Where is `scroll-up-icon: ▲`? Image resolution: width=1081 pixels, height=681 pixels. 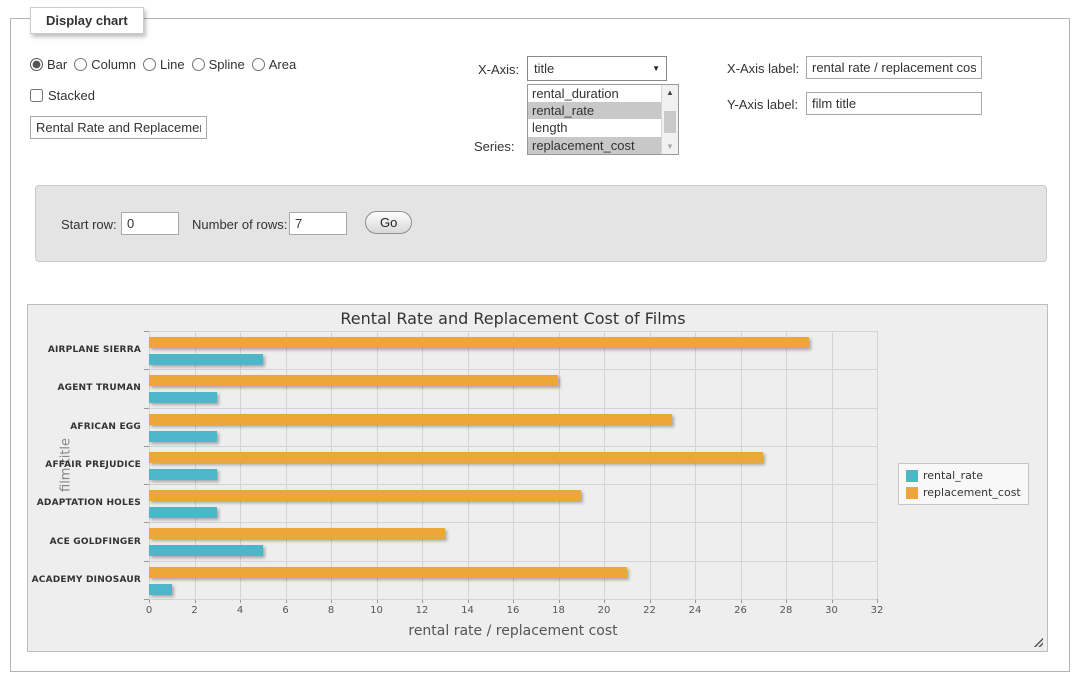 scroll-up-icon: ▲ is located at coordinates (670, 92).